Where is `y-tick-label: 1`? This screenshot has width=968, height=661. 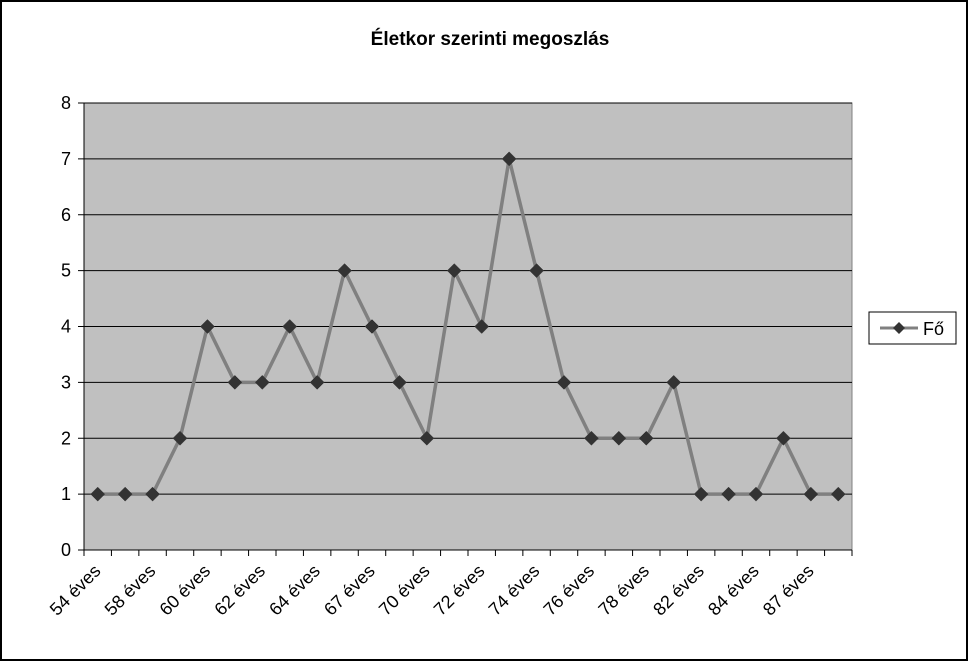
y-tick-label: 1 is located at coordinates (66, 494).